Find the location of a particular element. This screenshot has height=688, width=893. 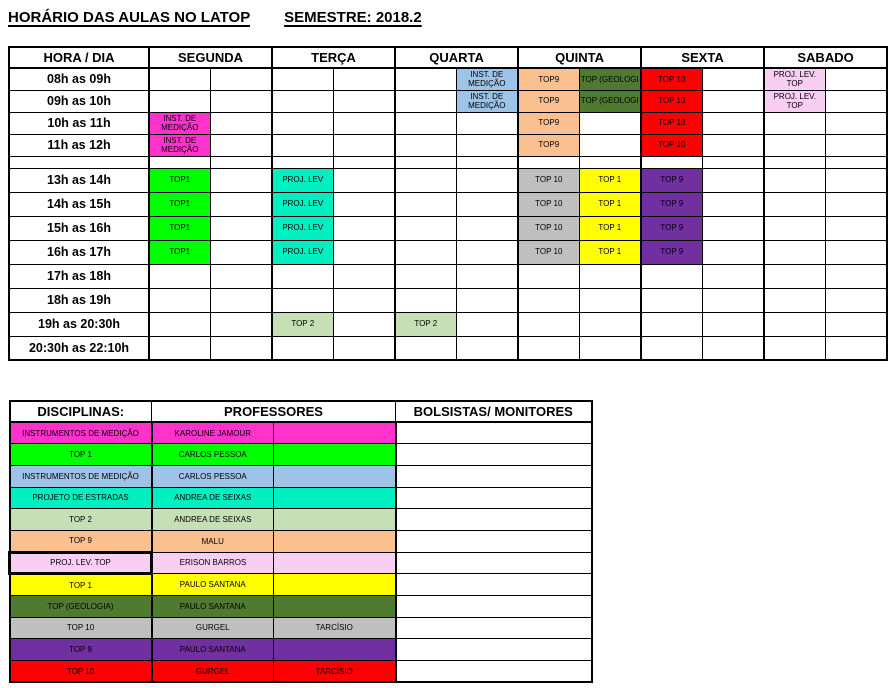

header-hora-dia: HORA / DIA is located at coordinates (79, 57).